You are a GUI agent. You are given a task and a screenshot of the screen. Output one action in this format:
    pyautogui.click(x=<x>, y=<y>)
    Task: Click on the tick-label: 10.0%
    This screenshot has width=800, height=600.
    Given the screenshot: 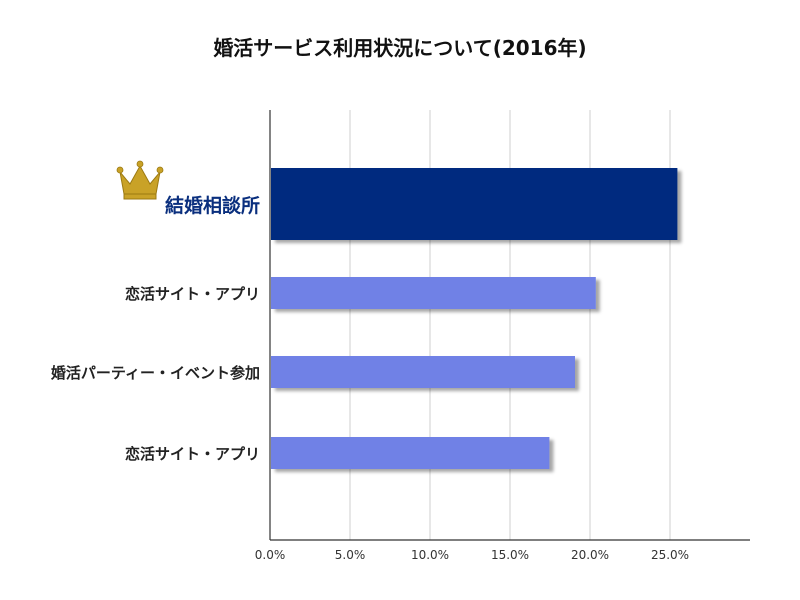 What is the action you would take?
    pyautogui.click(x=430, y=555)
    